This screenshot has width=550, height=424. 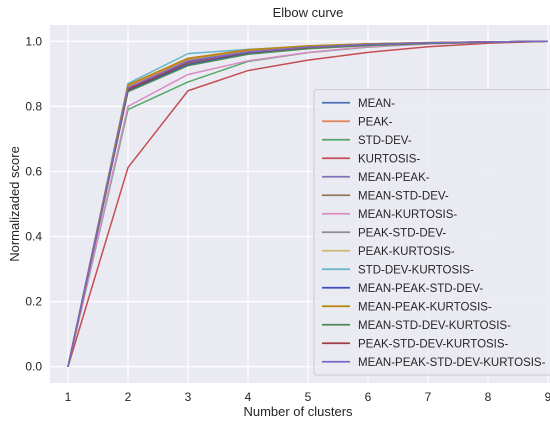 I want to click on legend-label: PEAK-STD-DEV-, so click(x=402, y=233).